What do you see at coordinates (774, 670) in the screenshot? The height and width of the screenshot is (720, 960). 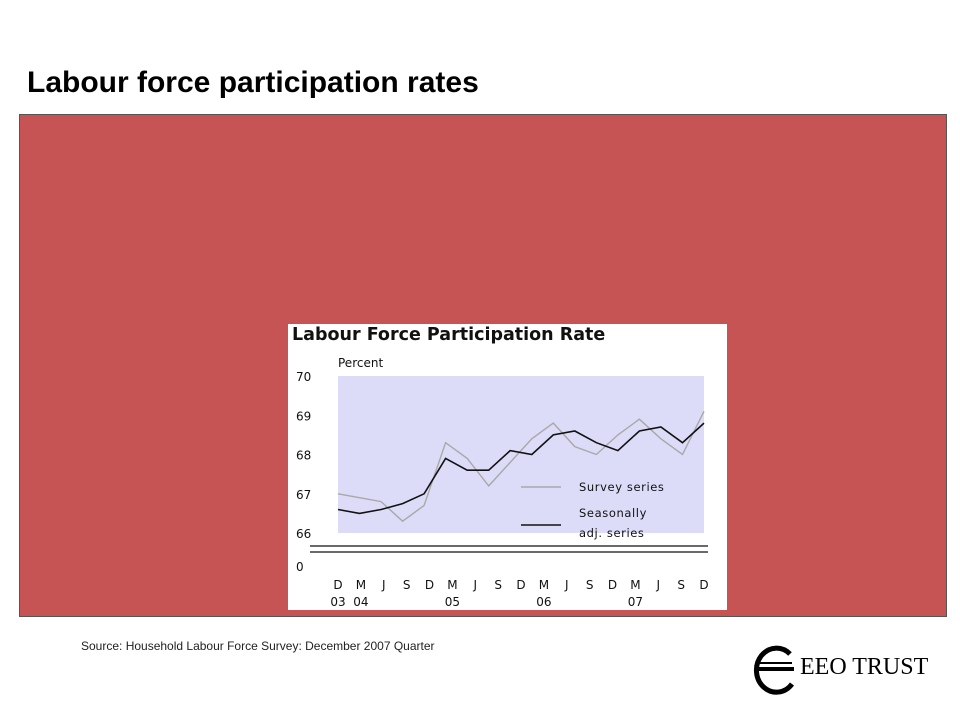 I see `logo-e-mark` at bounding box center [774, 670].